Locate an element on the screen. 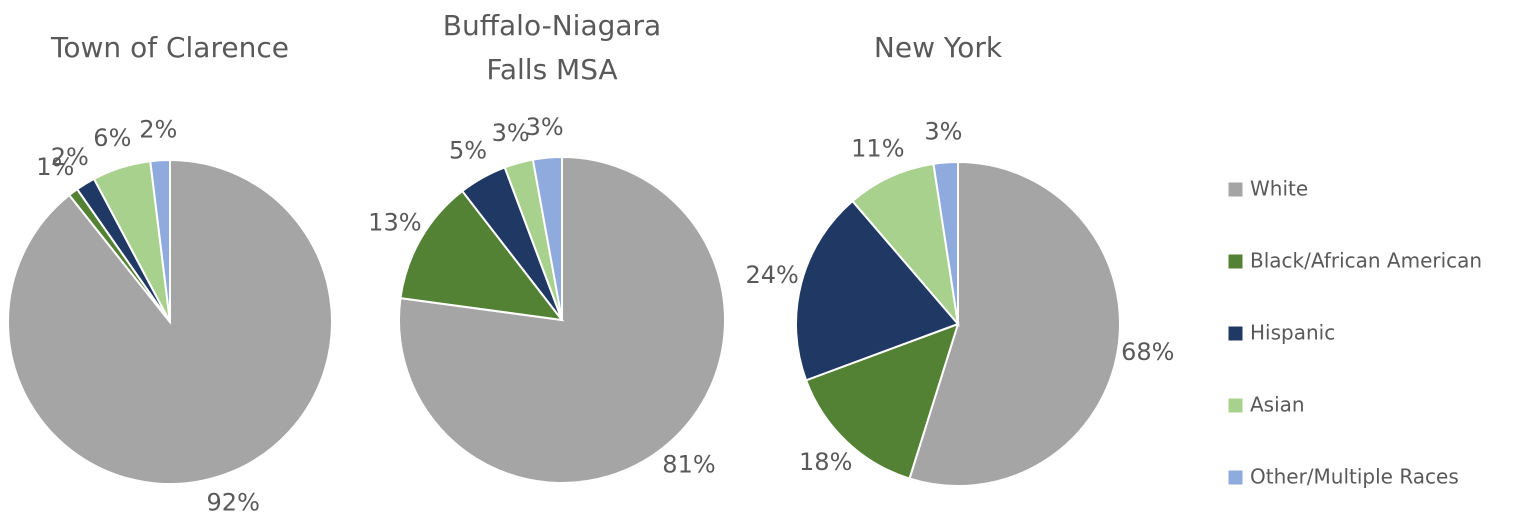 This screenshot has width=1525, height=519. legend-label: Other/Multiple Races is located at coordinates (1354, 477).